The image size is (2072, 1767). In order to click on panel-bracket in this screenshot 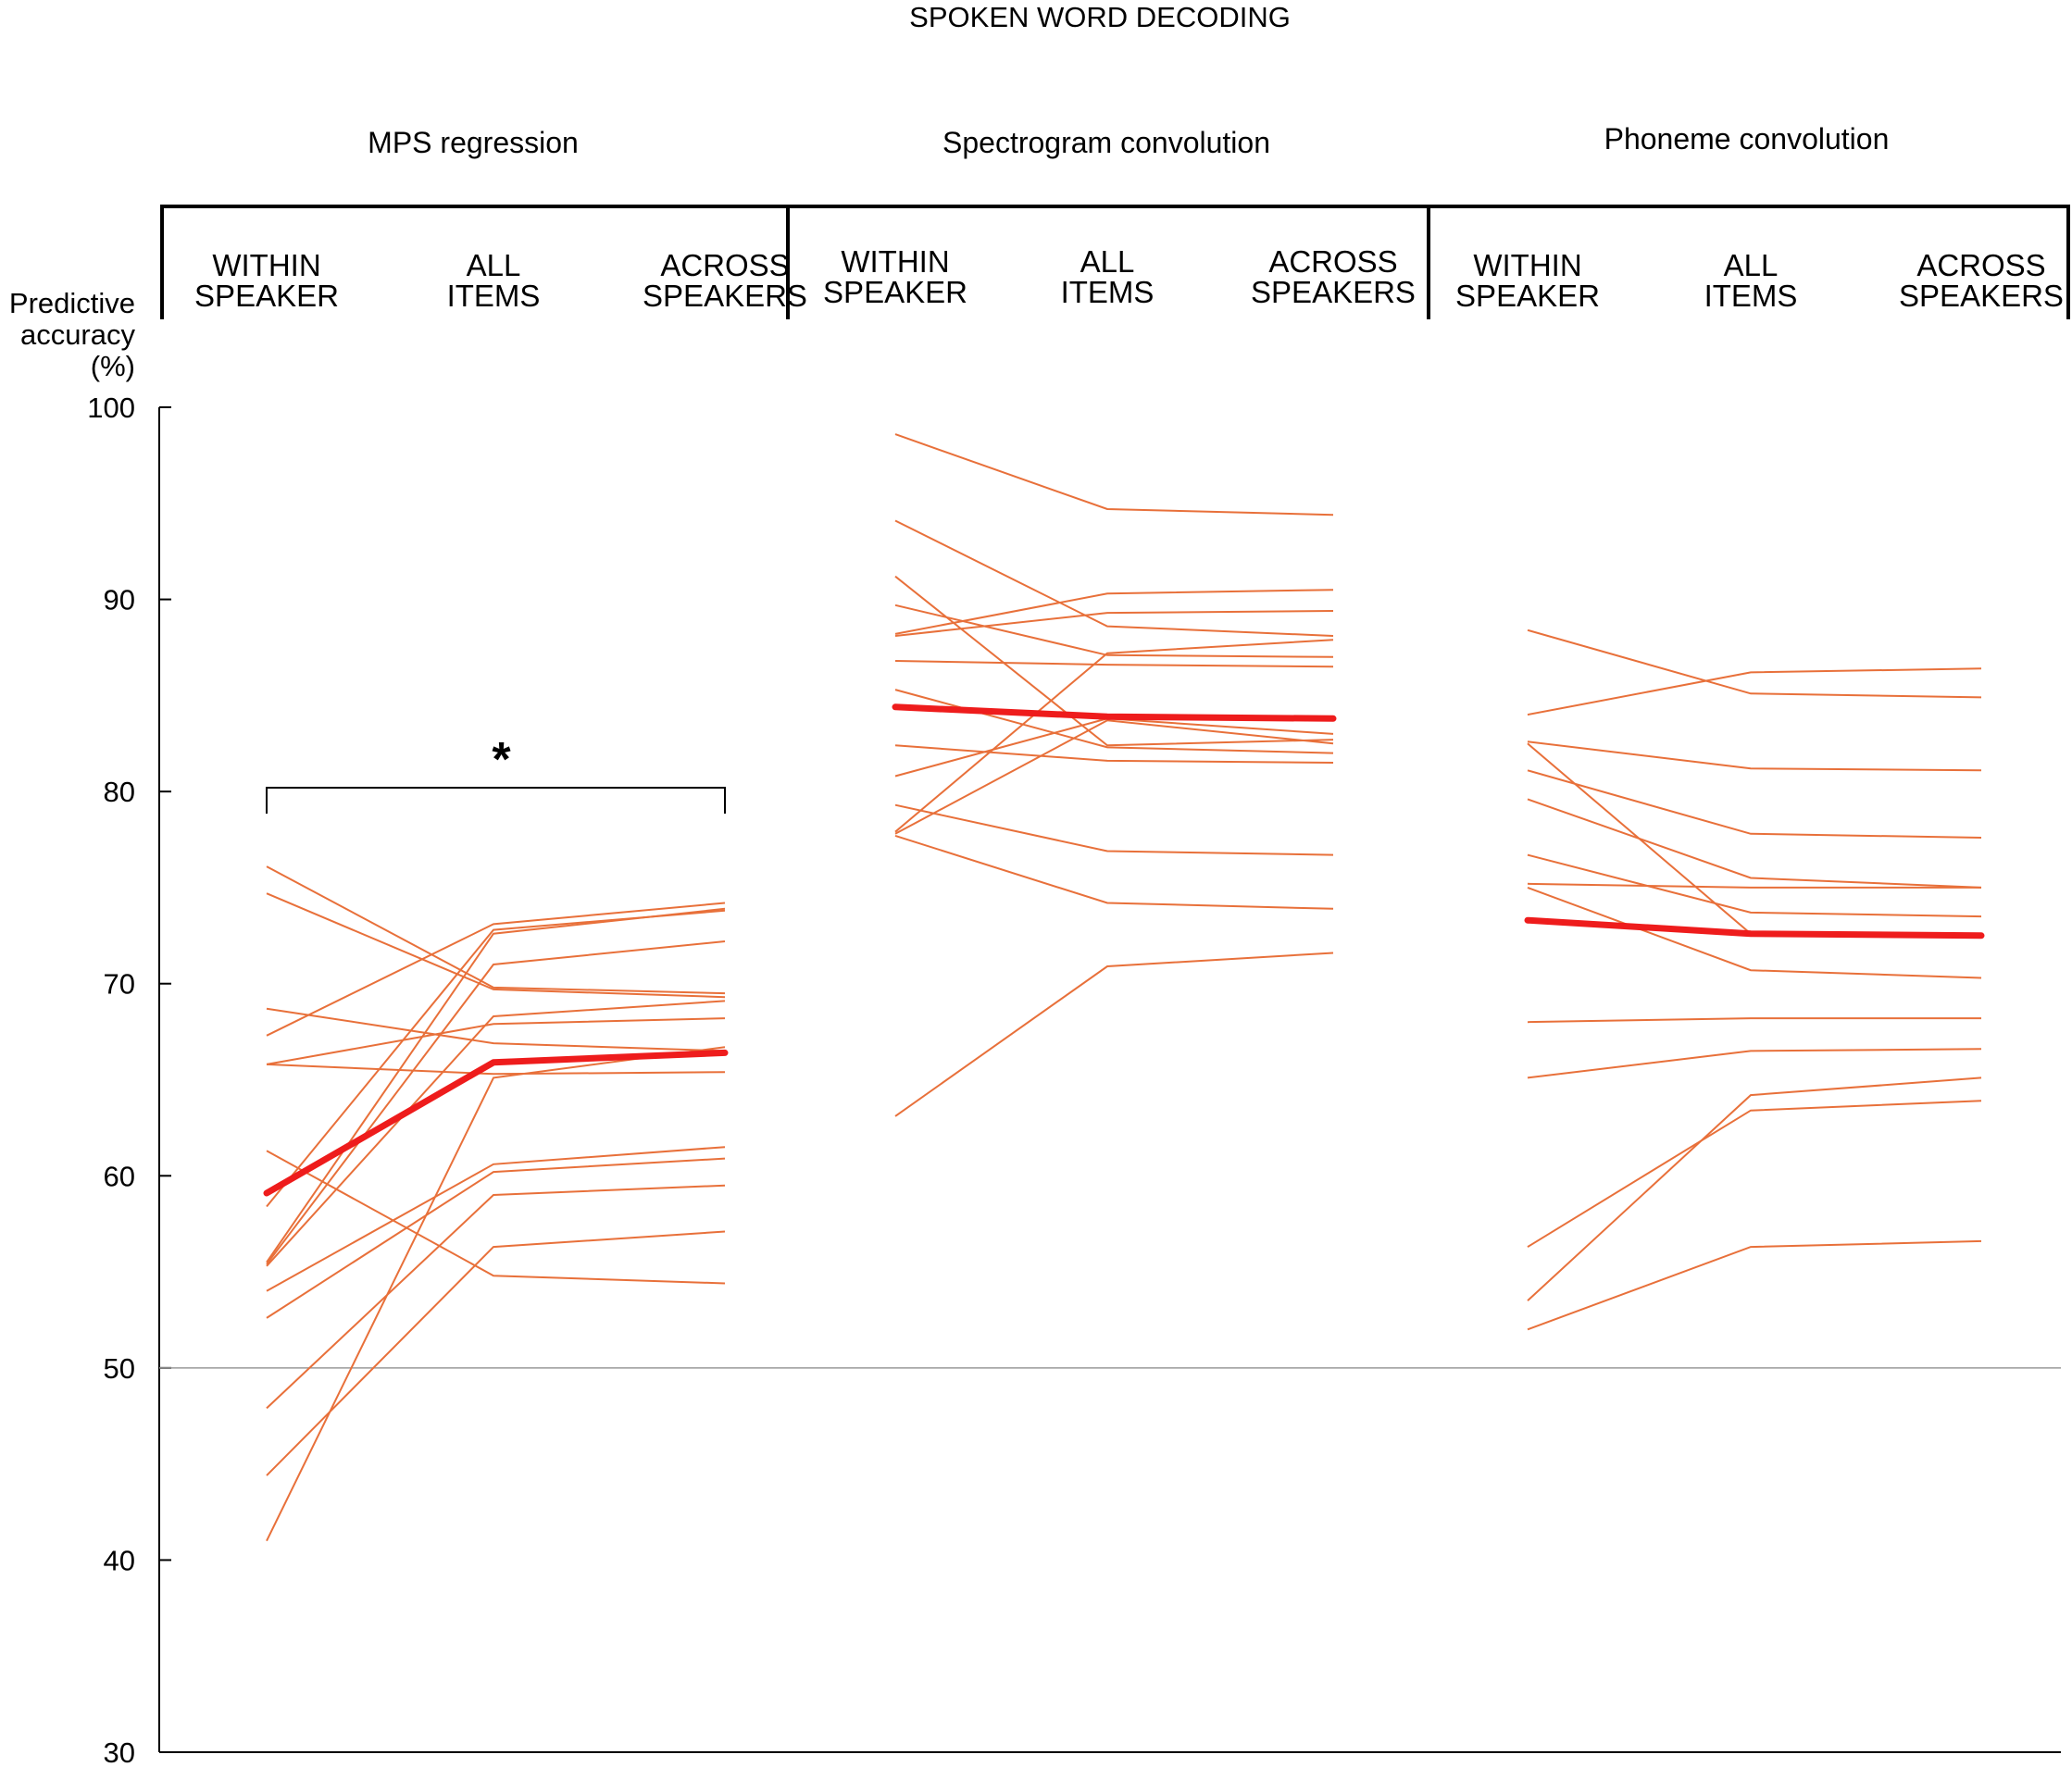, I will do `click(1748, 262)`.